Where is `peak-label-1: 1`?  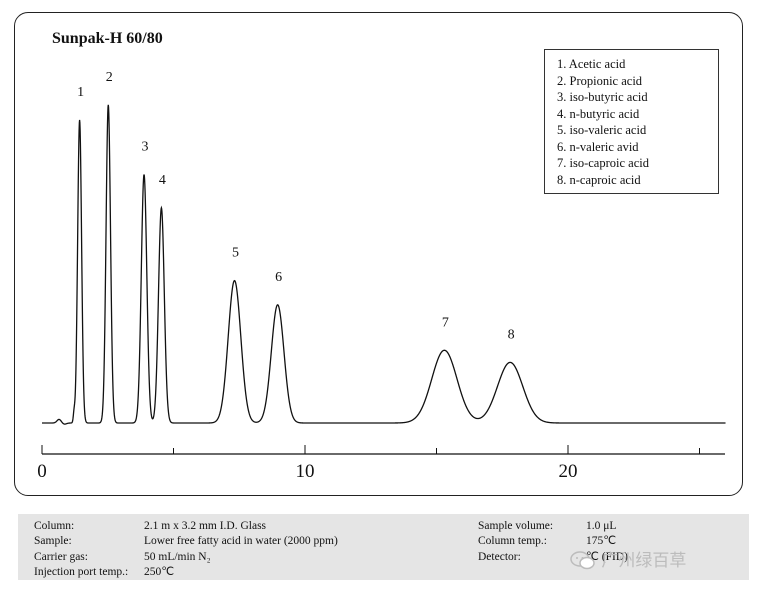
peak-label-1: 1 is located at coordinates (80, 92).